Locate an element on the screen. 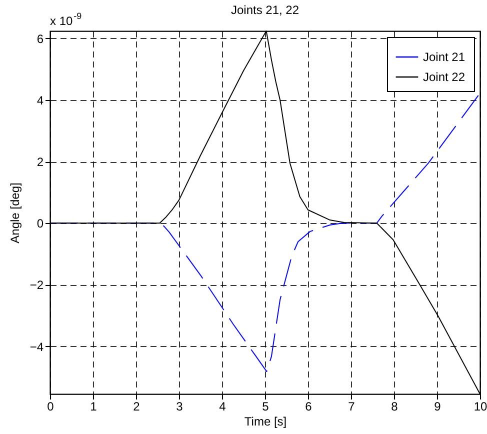  y-tick-label: 0 is located at coordinates (40, 223).